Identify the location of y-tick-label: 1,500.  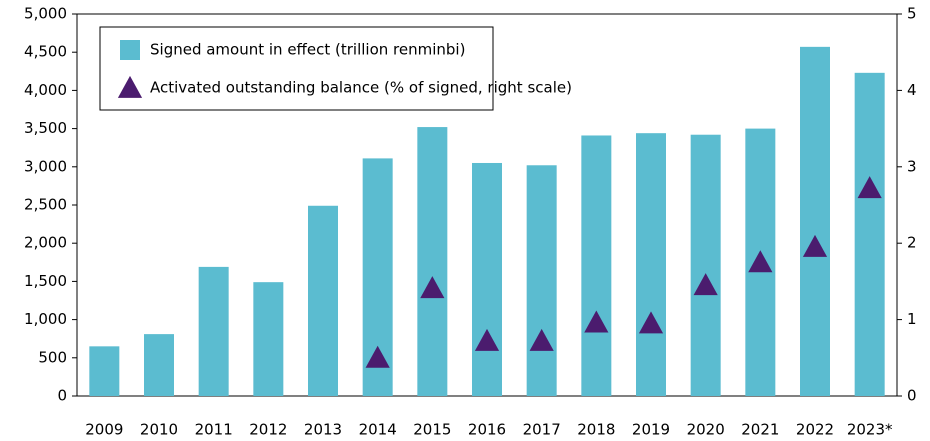
(45, 281).